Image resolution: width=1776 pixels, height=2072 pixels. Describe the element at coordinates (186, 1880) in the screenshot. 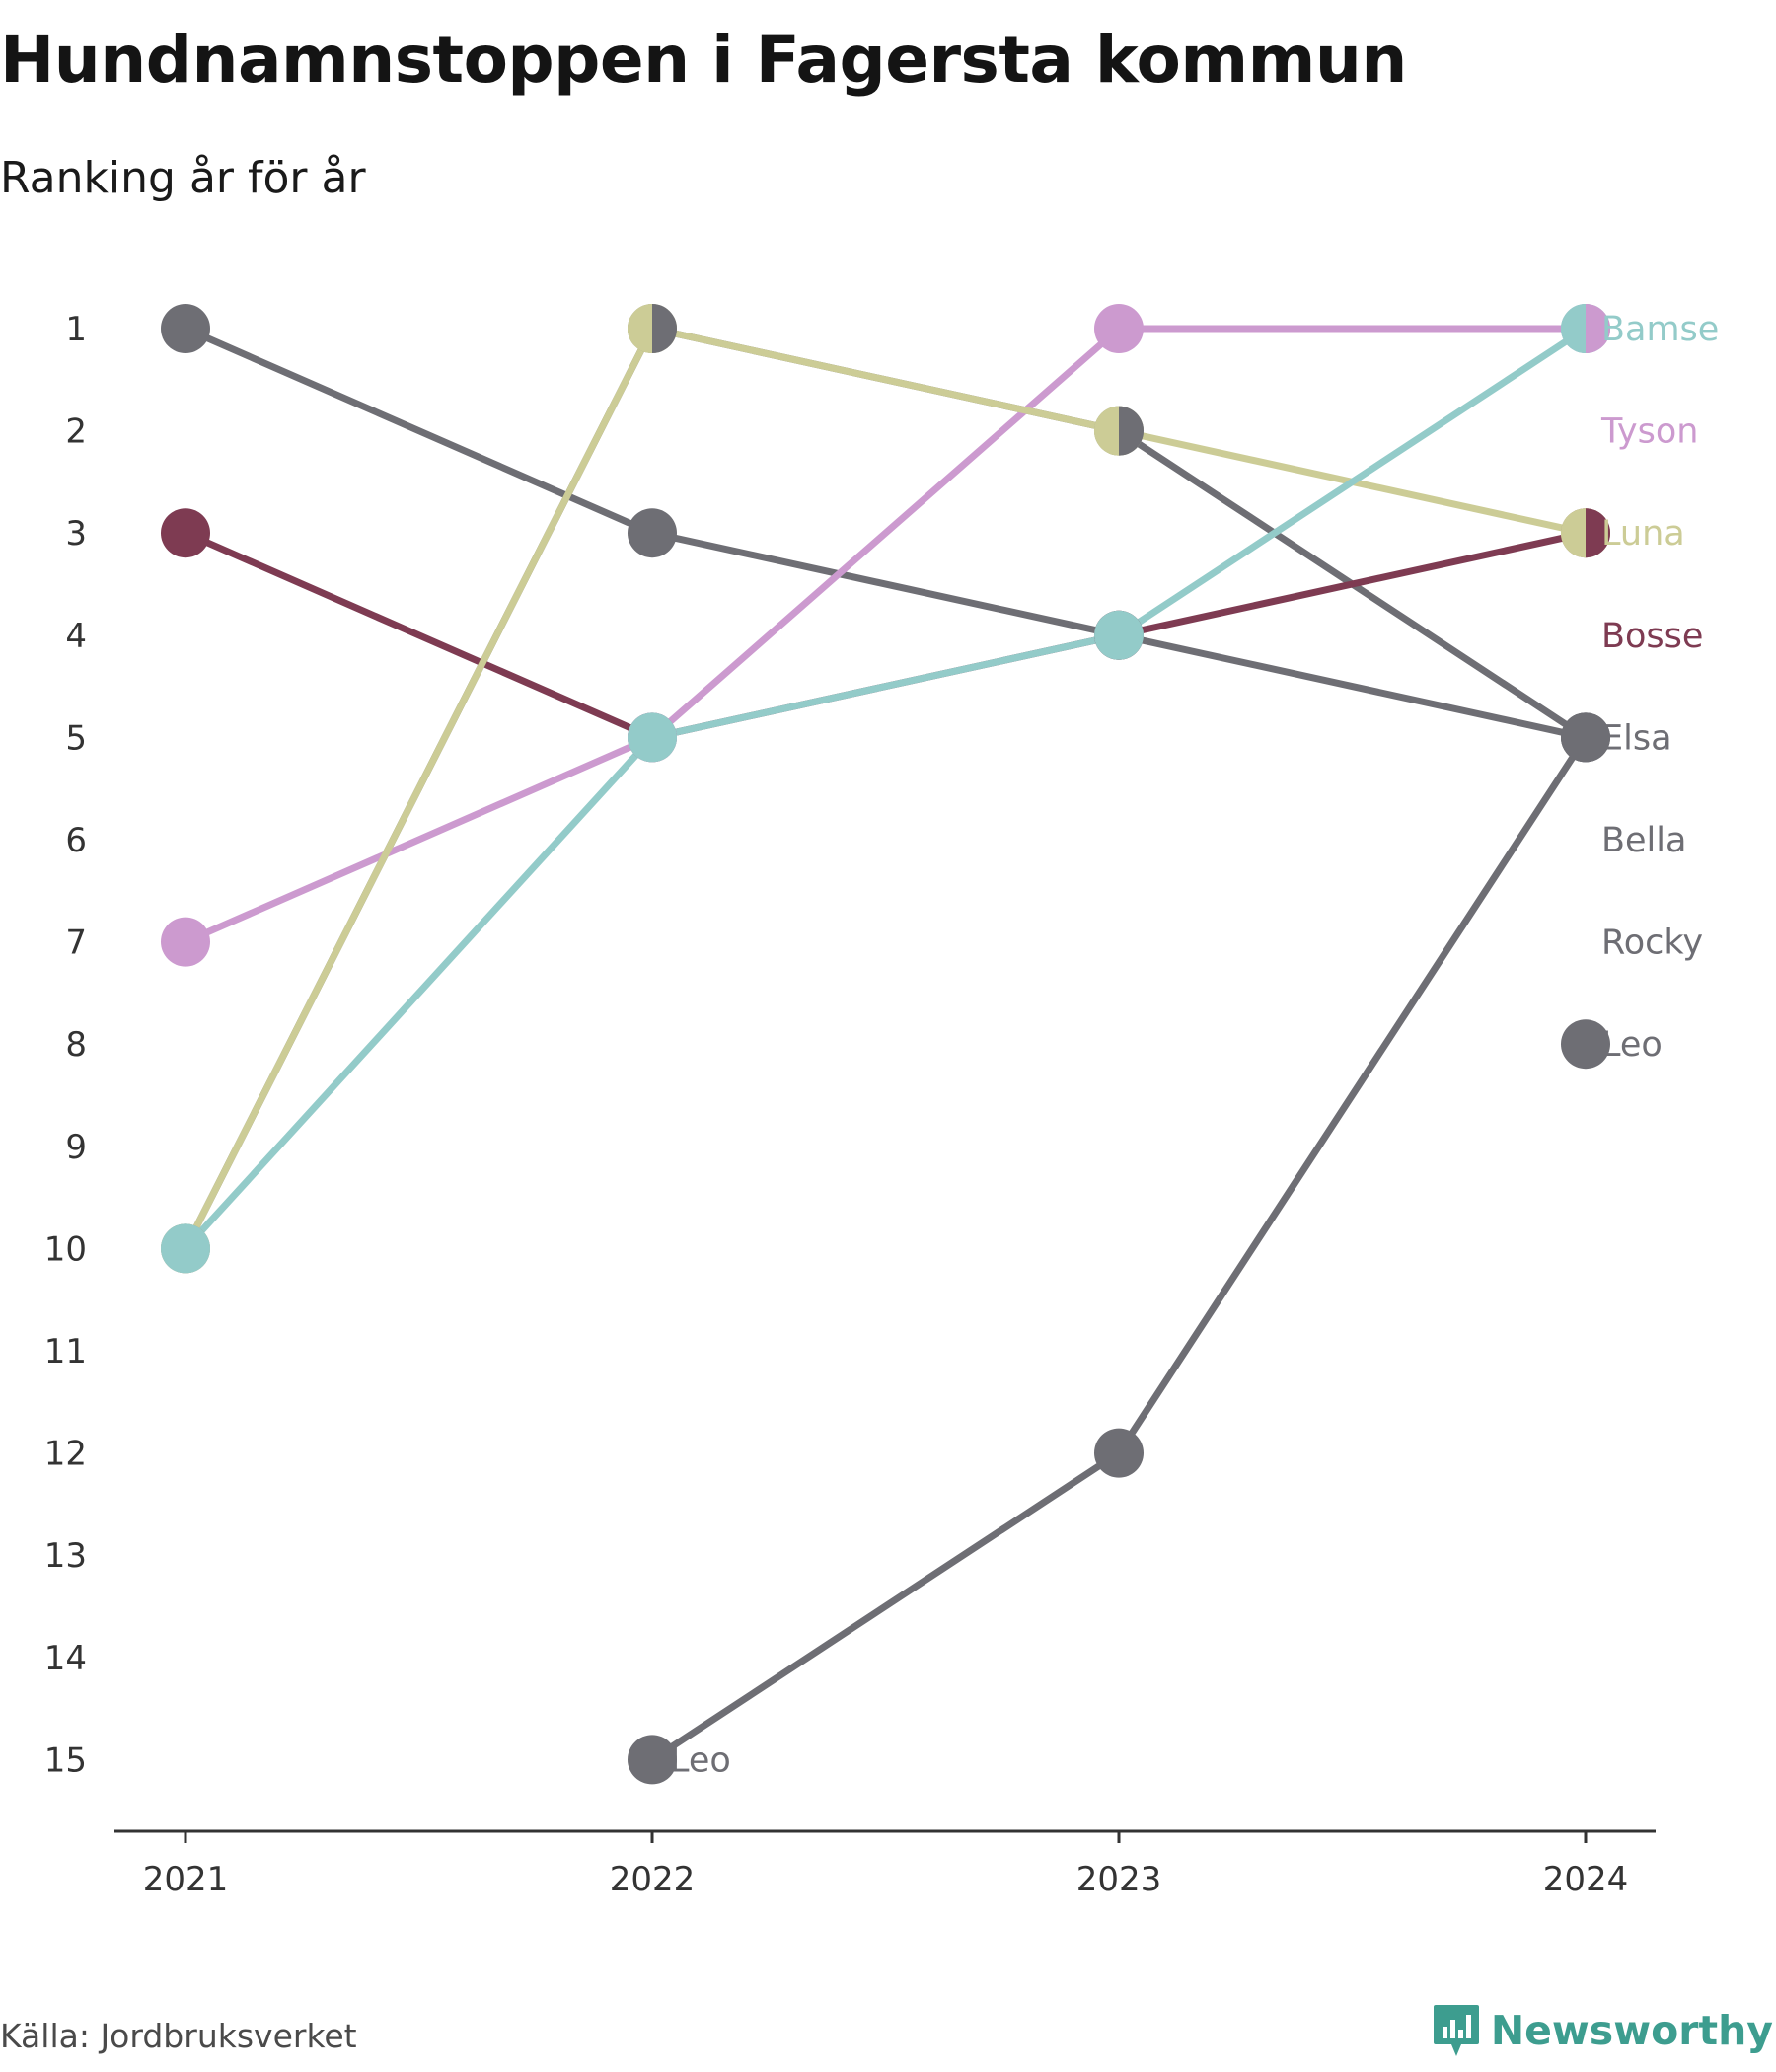

I see `x-tick-label: 2021` at that location.